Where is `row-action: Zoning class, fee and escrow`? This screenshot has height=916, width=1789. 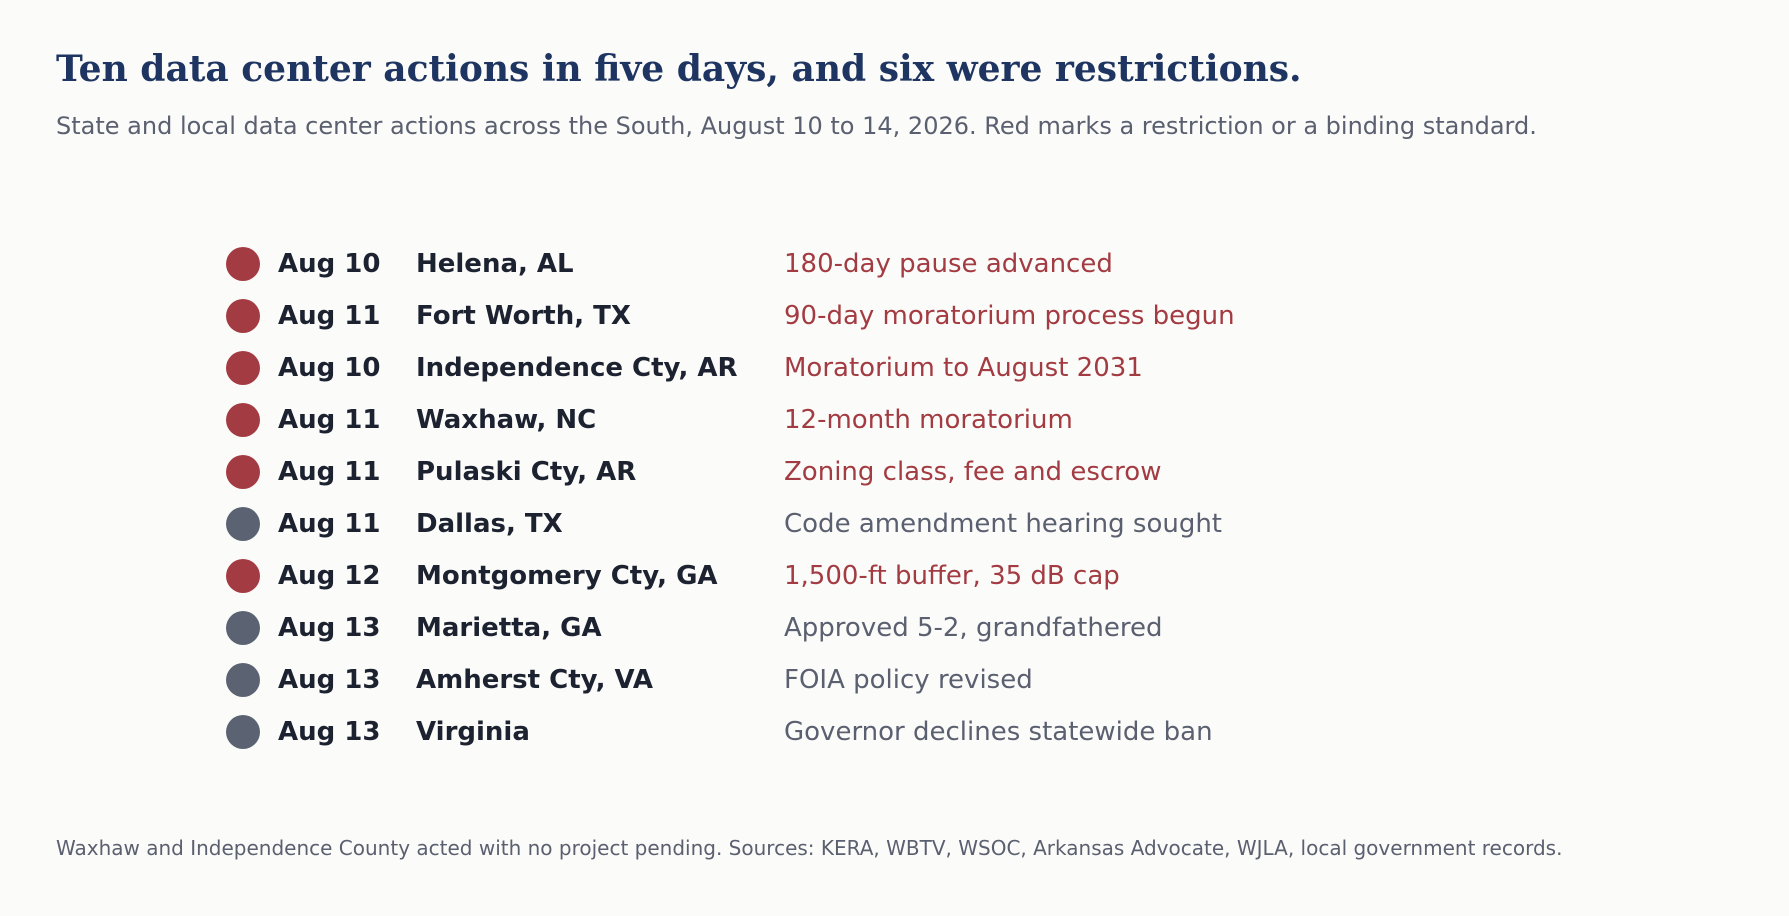
row-action: Zoning class, fee and escrow is located at coordinates (973, 472).